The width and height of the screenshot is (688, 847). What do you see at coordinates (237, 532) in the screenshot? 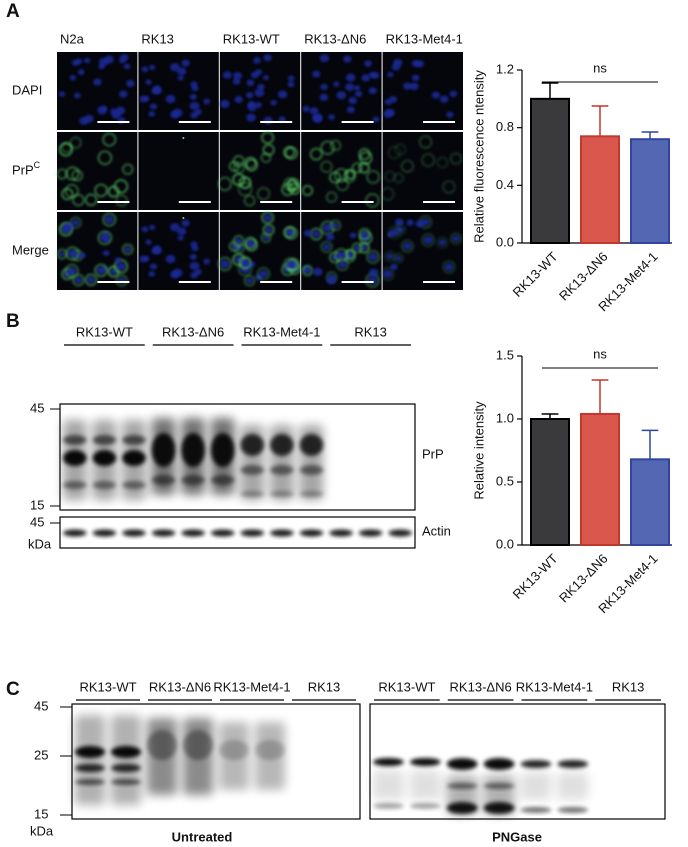
I see `actin-blot` at bounding box center [237, 532].